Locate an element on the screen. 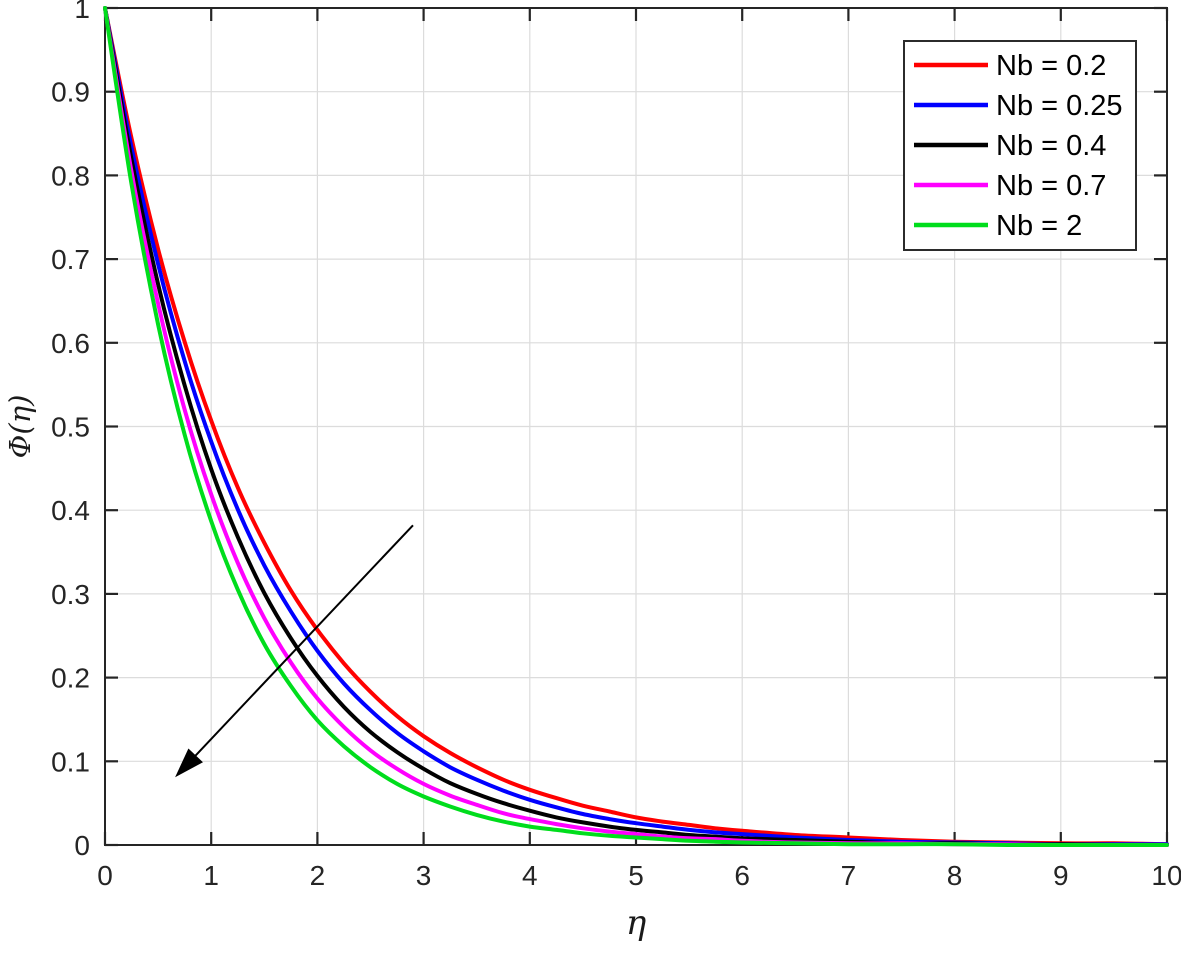 The image size is (1181, 954). y-tick-label: 0.5 is located at coordinates (70, 427).